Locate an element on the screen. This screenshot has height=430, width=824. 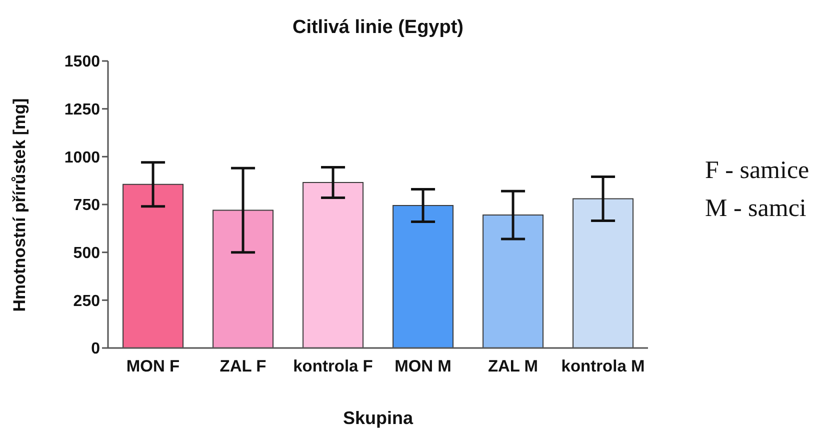
text: M - samci is located at coordinates (755, 209).